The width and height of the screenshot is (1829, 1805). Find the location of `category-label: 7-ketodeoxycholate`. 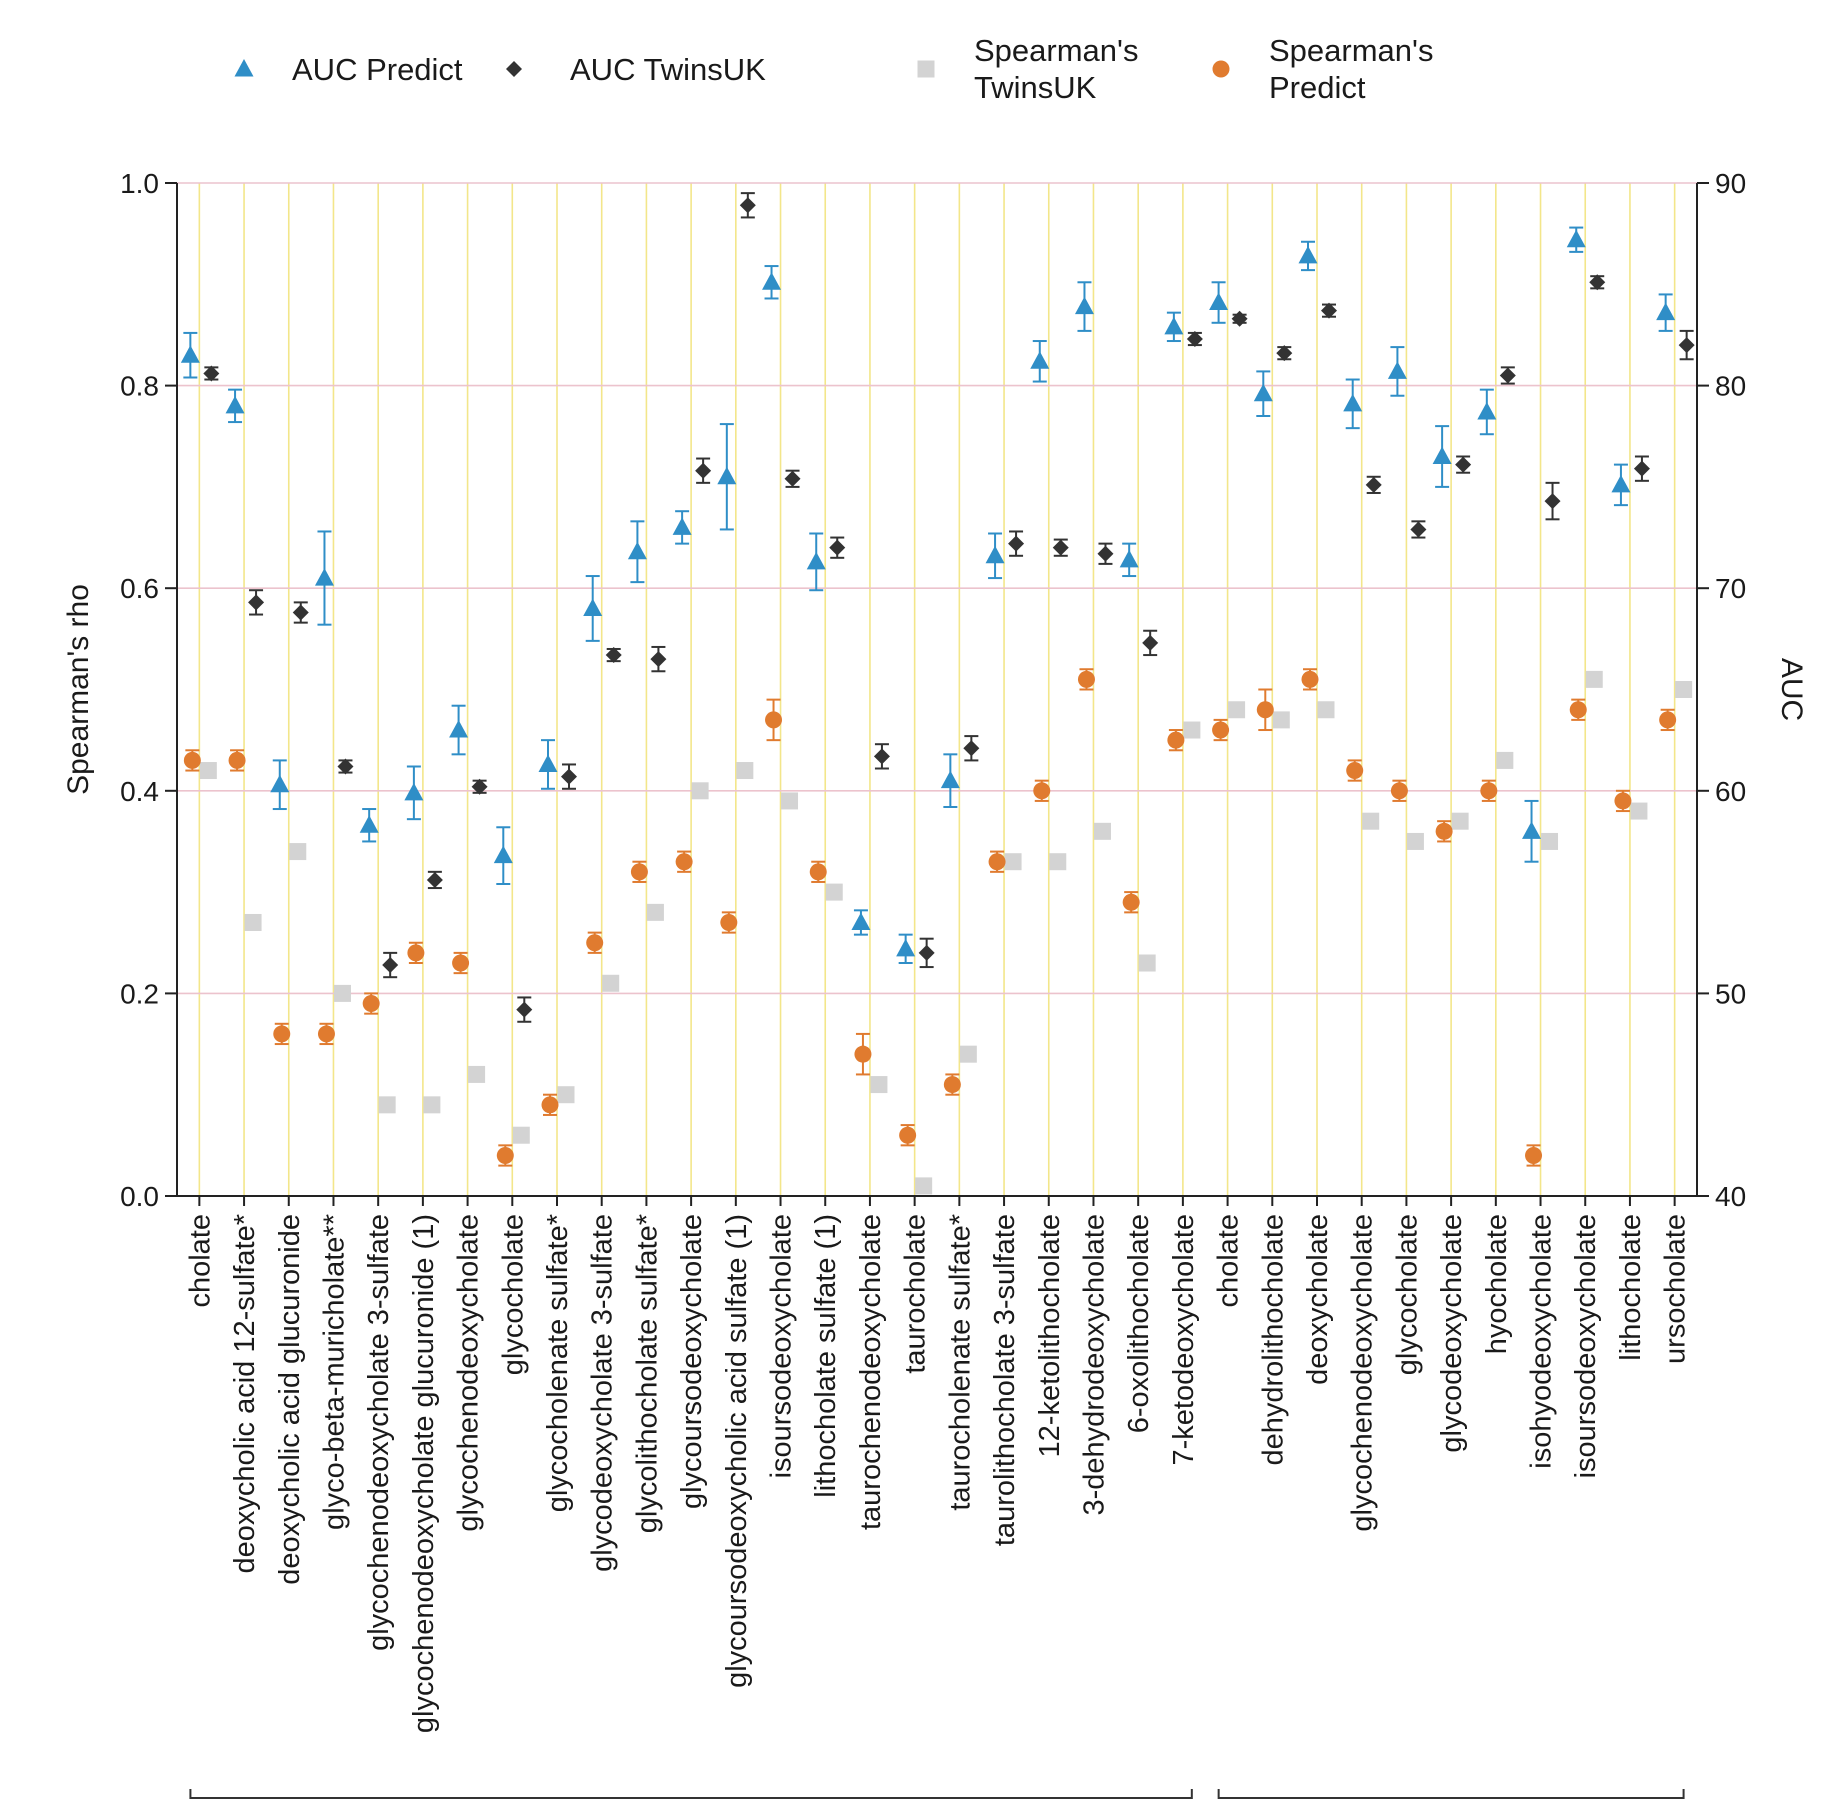

category-label: 7-ketodeoxycholate is located at coordinates (1184, 1340).